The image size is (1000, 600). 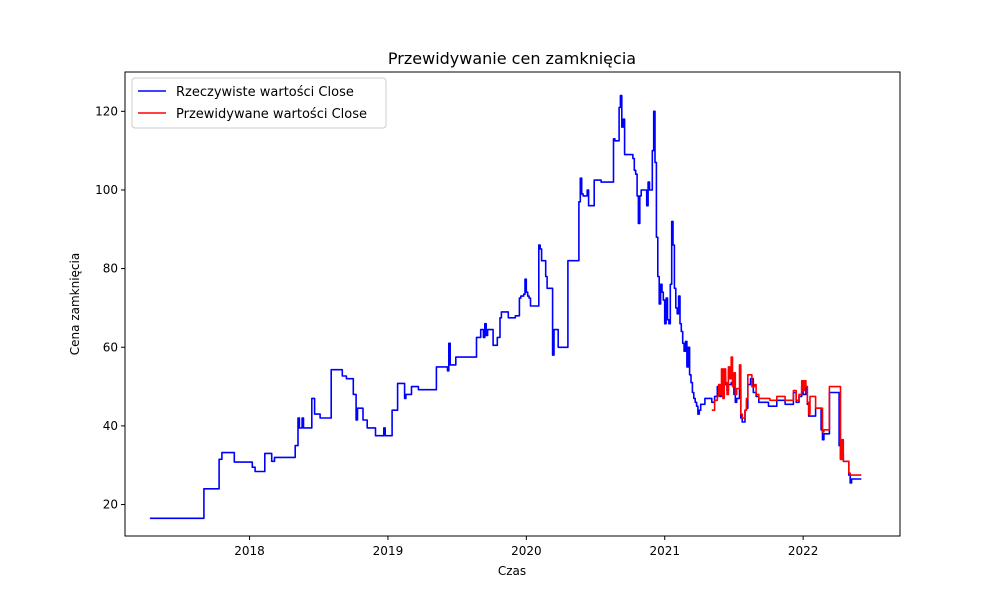 What do you see at coordinates (786, 416) in the screenshot?
I see `series-line-predicted` at bounding box center [786, 416].